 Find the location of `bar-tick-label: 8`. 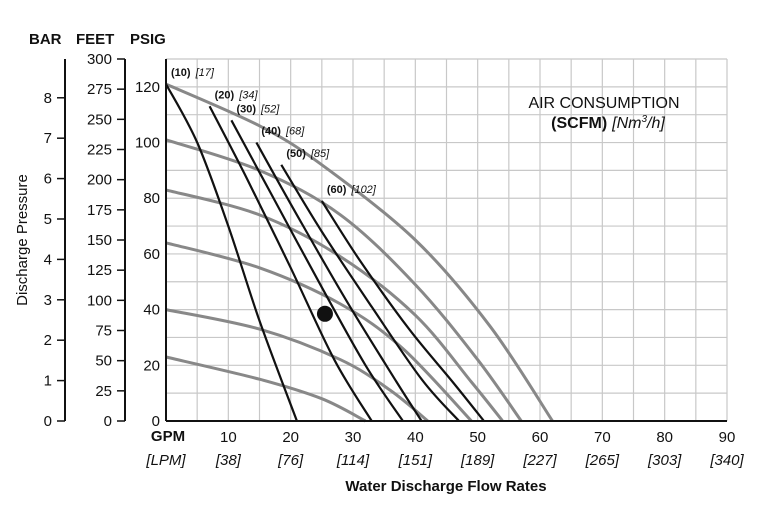

bar-tick-label: 8 is located at coordinates (48, 98).